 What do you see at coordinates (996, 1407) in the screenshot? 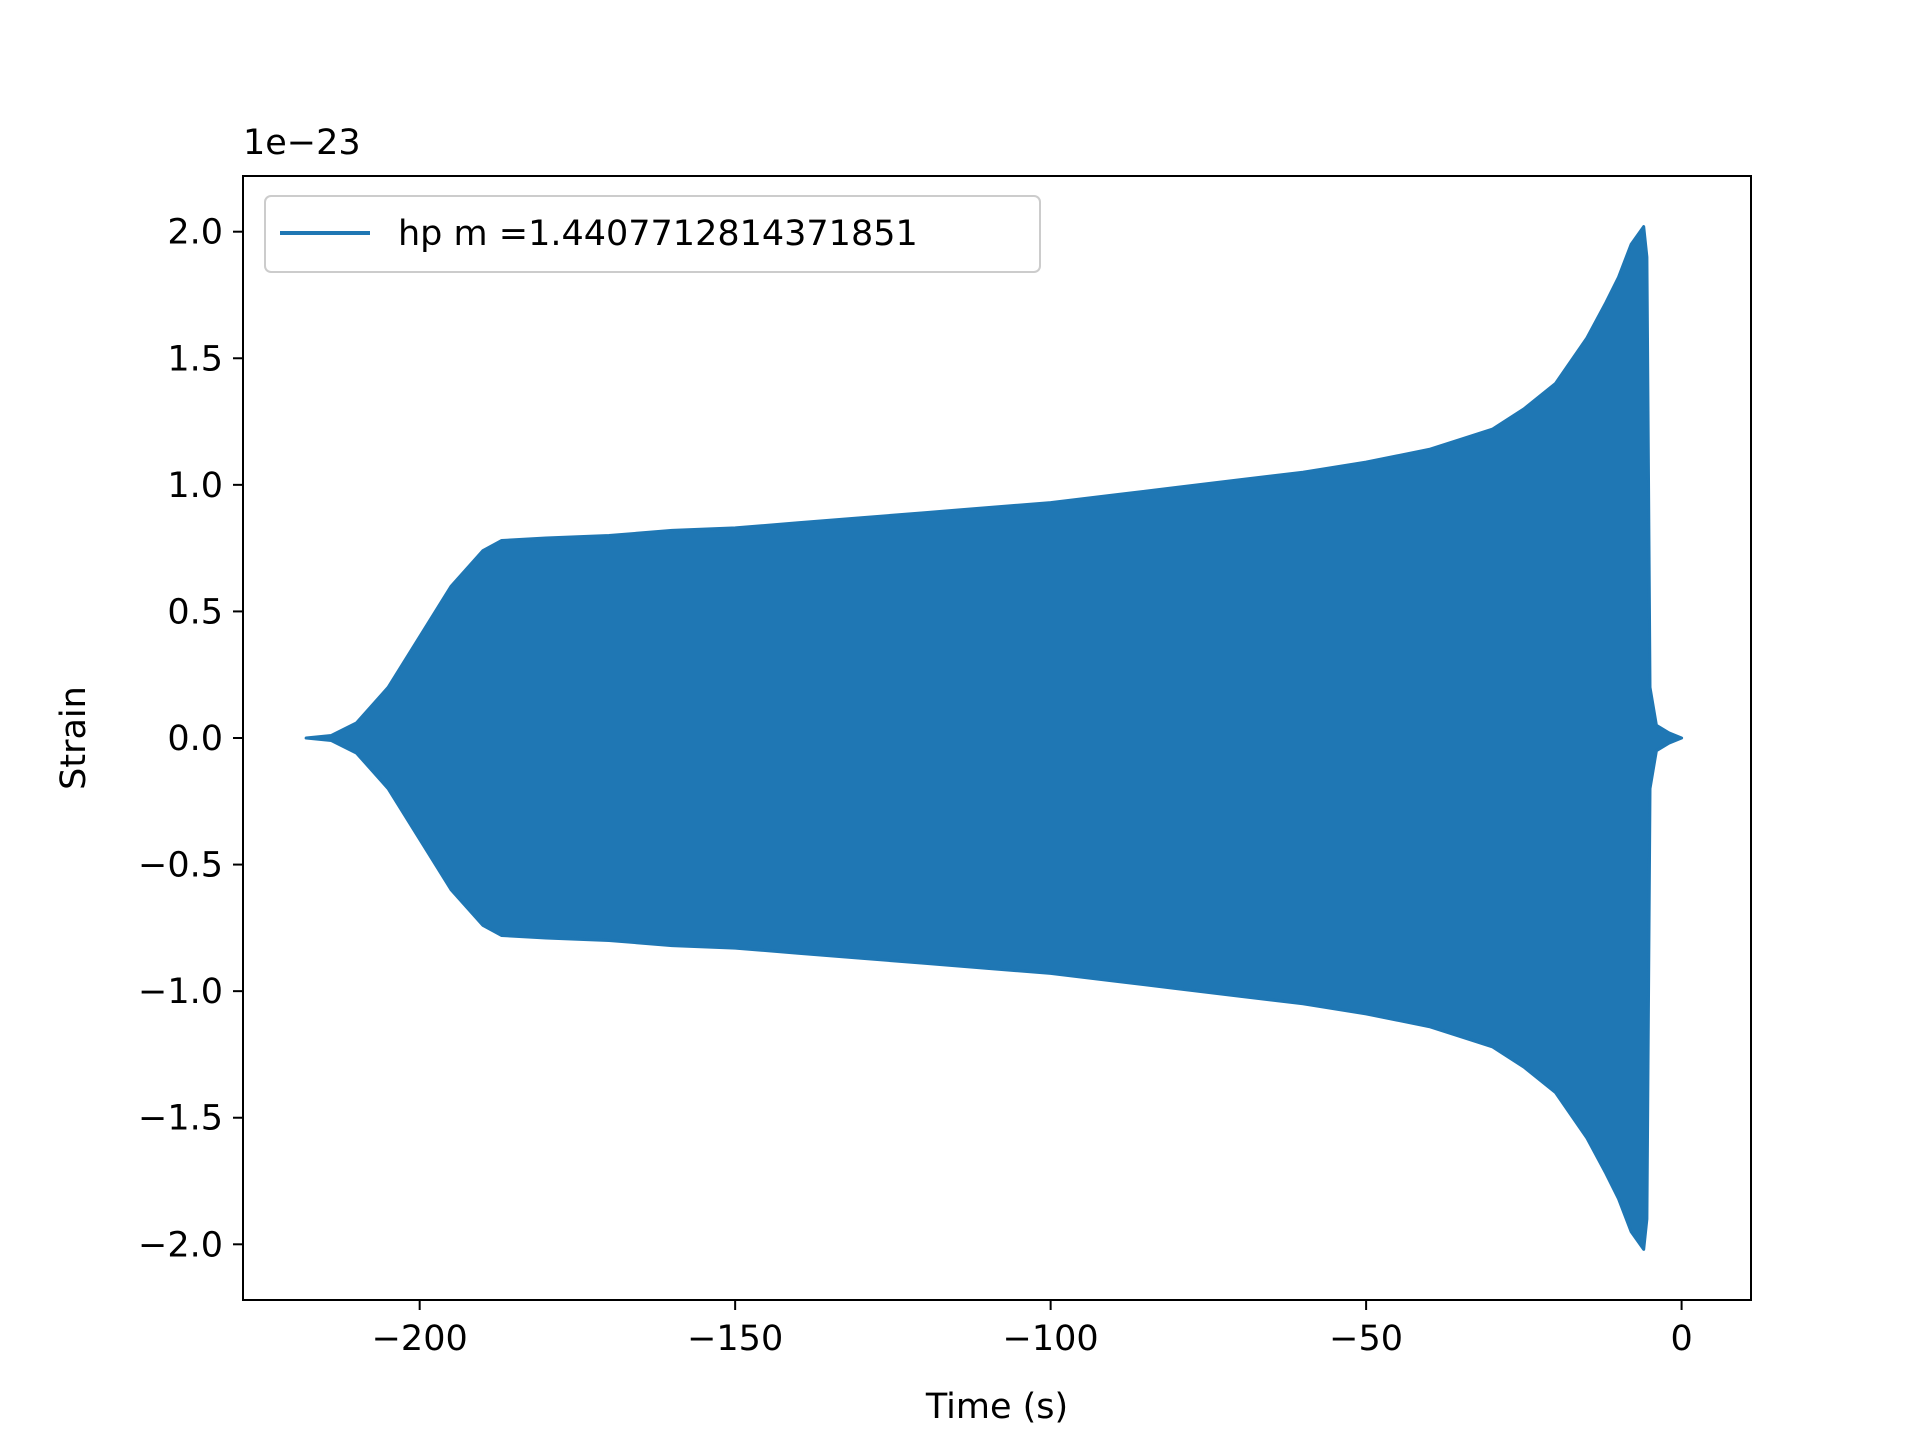
I see `x-axis-label: Time (s)` at bounding box center [996, 1407].